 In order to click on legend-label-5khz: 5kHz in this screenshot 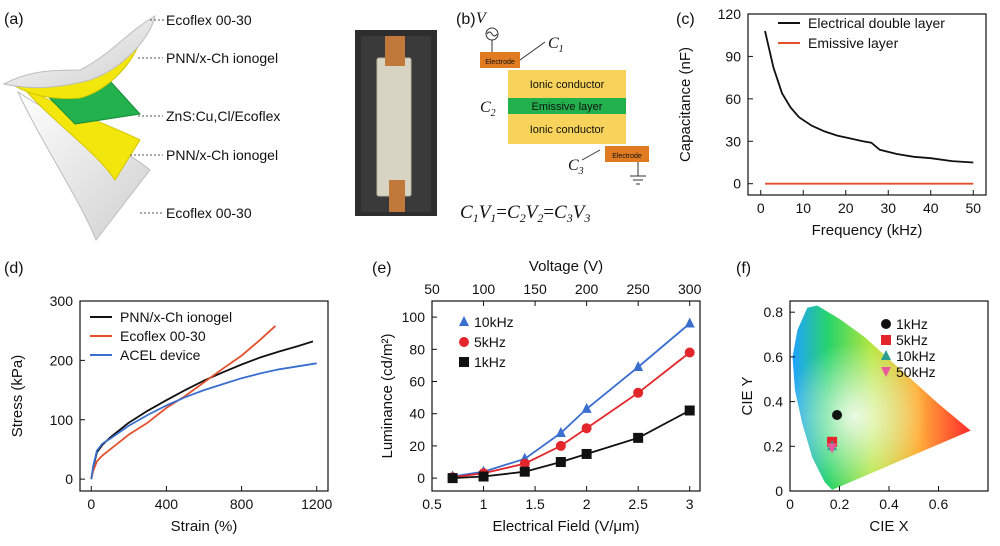, I will do `click(912, 340)`.